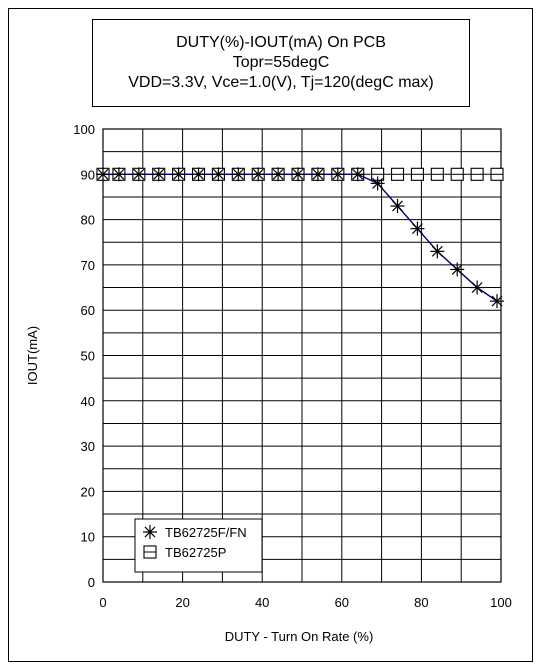 Image resolution: width=543 pixels, height=672 pixels. I want to click on x-tick-label: 80, so click(421, 602).